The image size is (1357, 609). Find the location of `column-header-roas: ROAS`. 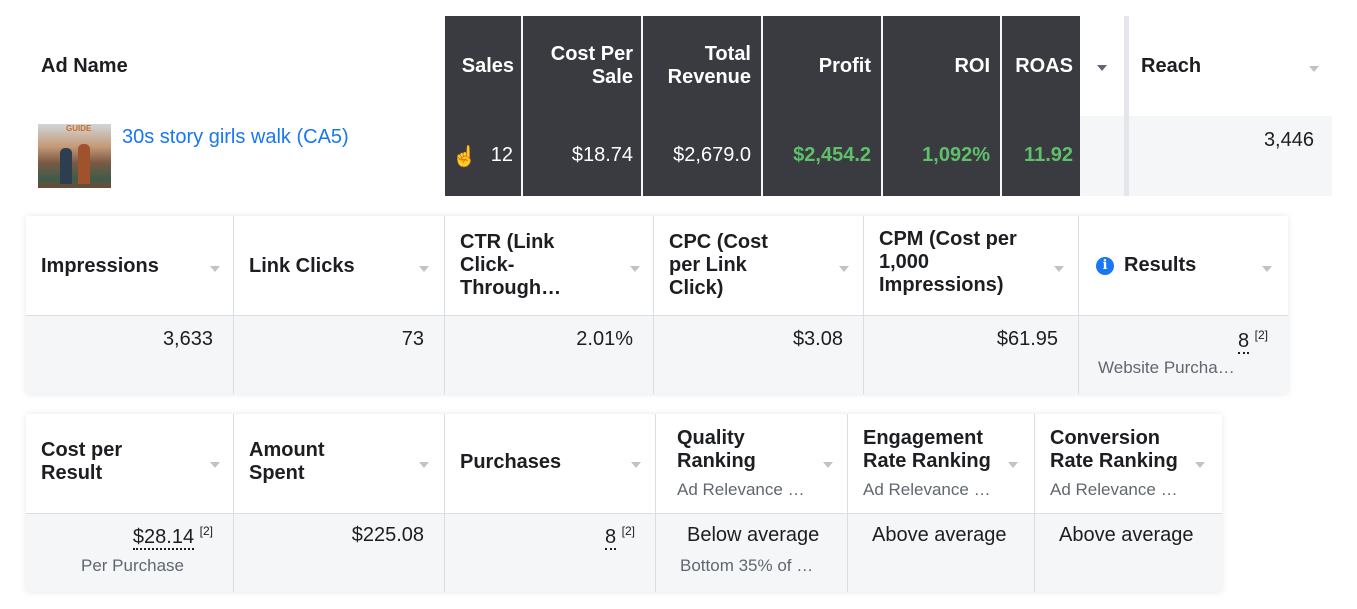

column-header-roas: ROAS is located at coordinates (1041, 66).